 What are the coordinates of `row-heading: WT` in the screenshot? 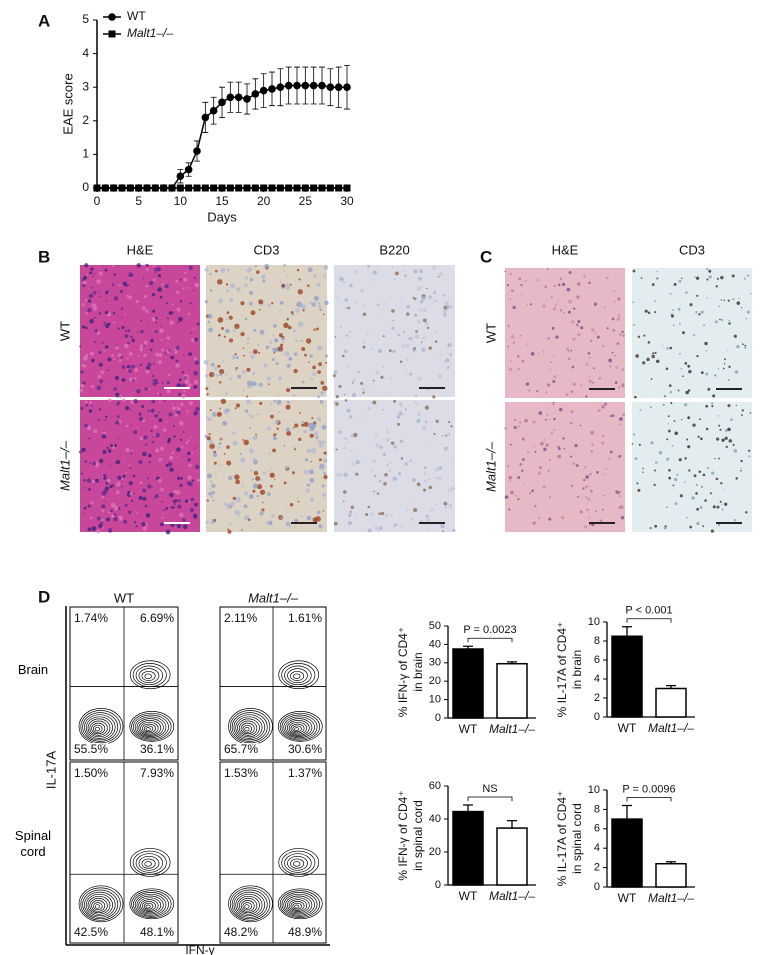 It's located at (64, 331).